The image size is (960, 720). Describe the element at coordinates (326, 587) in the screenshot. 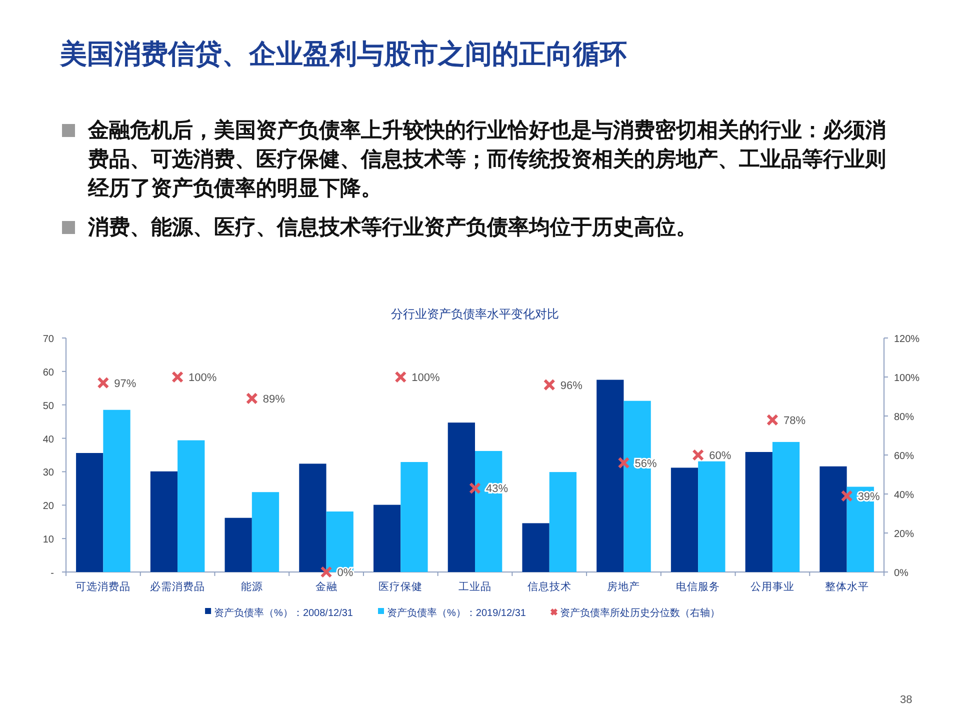

I see `x-tick-label: 金融` at that location.